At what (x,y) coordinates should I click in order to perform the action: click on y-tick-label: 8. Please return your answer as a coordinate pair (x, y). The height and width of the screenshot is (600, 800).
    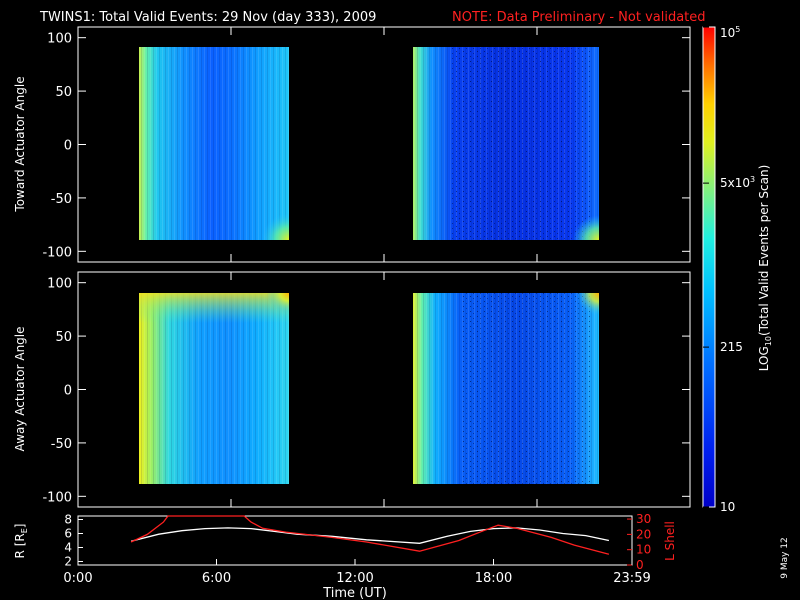
    Looking at the image, I should click on (68, 520).